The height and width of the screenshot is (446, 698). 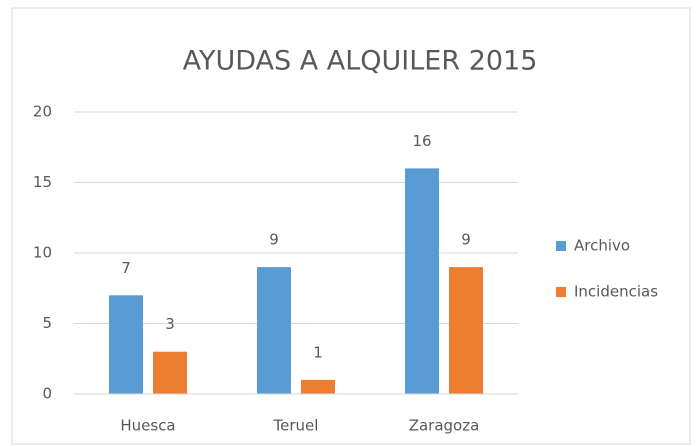 What do you see at coordinates (47, 323) in the screenshot?
I see `y-tick-label: 5` at bounding box center [47, 323].